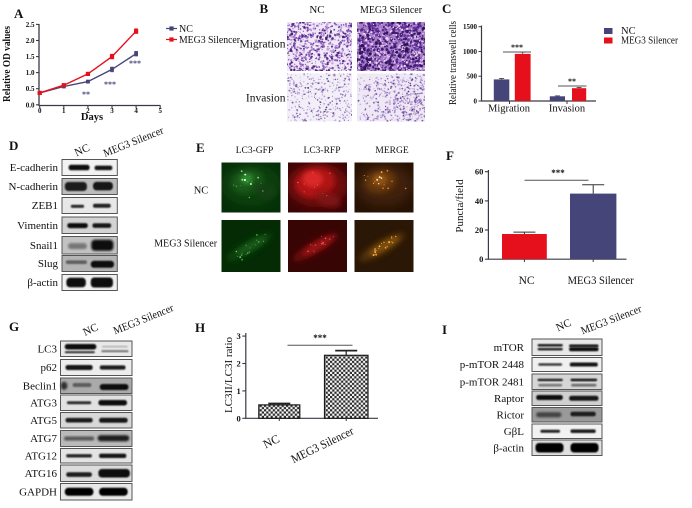 Image resolution: width=692 pixels, height=508 pixels. What do you see at coordinates (49, 368) in the screenshot?
I see `svg-text: p62` at bounding box center [49, 368].